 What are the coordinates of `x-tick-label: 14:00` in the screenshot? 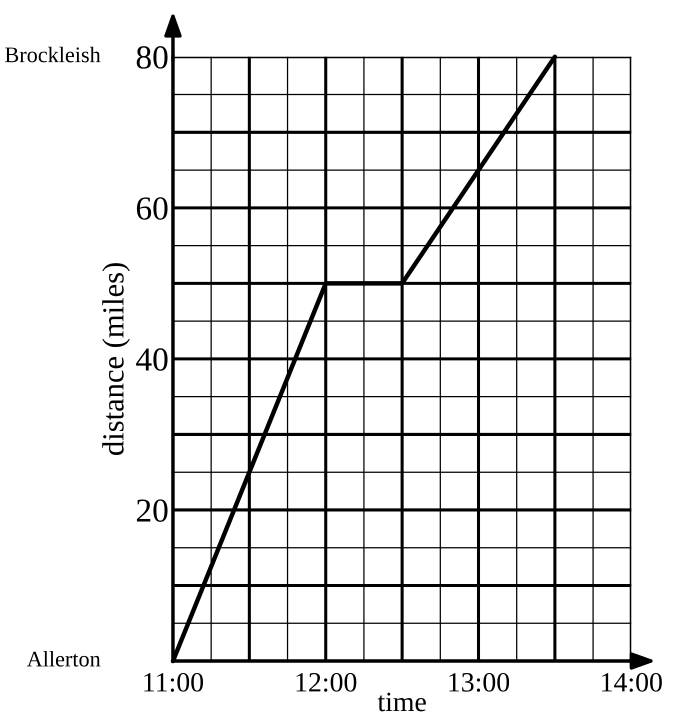 It's located at (632, 682).